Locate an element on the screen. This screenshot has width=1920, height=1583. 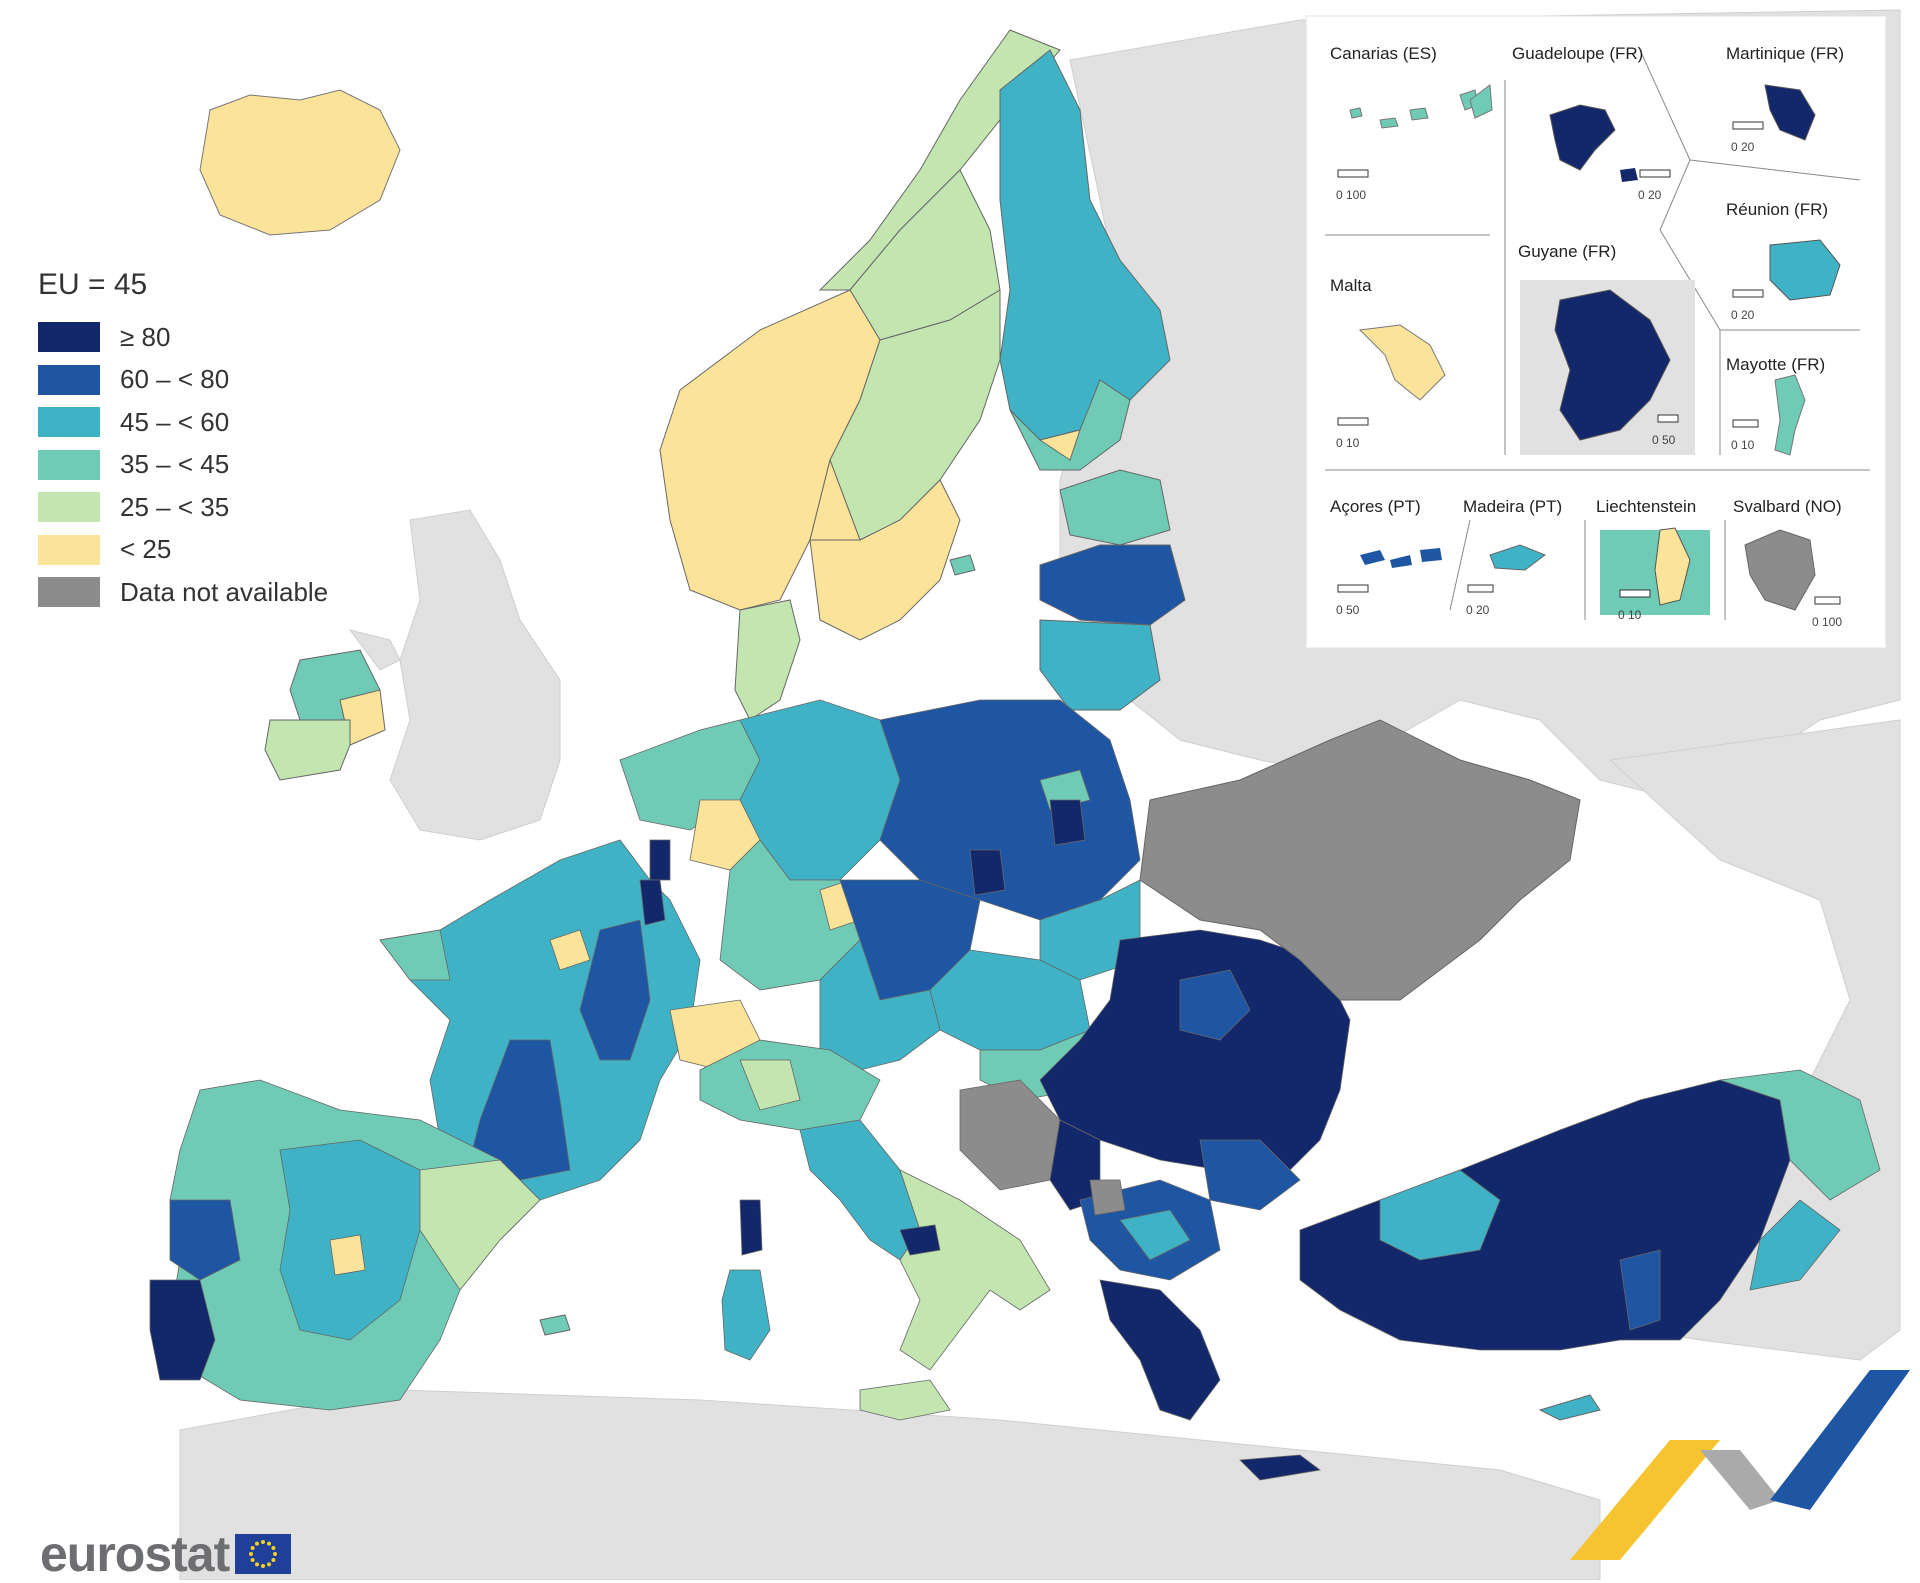
iberia is located at coordinates (345, 1245).